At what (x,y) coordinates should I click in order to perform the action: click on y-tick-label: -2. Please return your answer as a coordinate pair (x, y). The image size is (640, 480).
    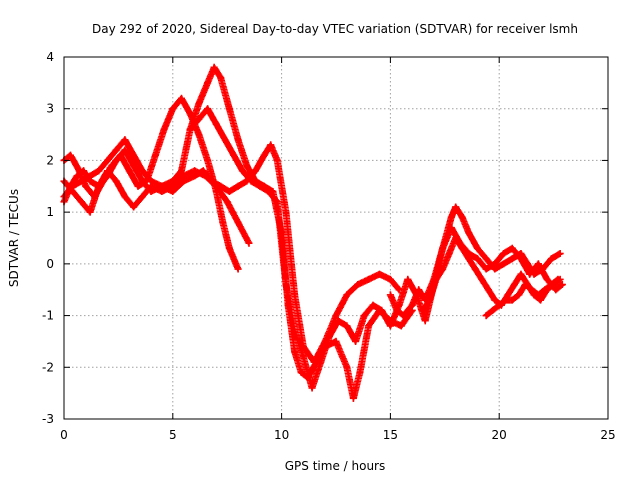
    Looking at the image, I should click on (48, 367).